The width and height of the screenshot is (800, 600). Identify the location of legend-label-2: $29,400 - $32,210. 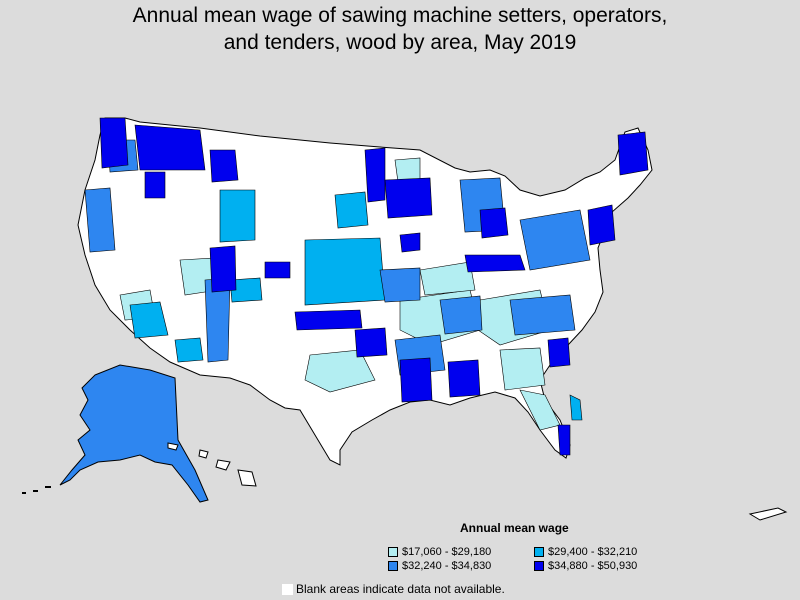
(593, 552).